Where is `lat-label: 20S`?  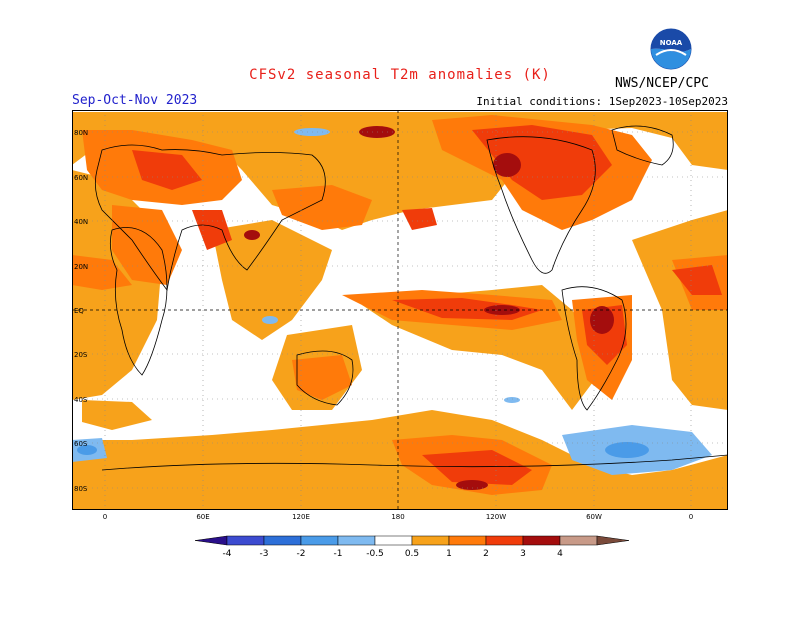
lat-label: 20S is located at coordinates (81, 355).